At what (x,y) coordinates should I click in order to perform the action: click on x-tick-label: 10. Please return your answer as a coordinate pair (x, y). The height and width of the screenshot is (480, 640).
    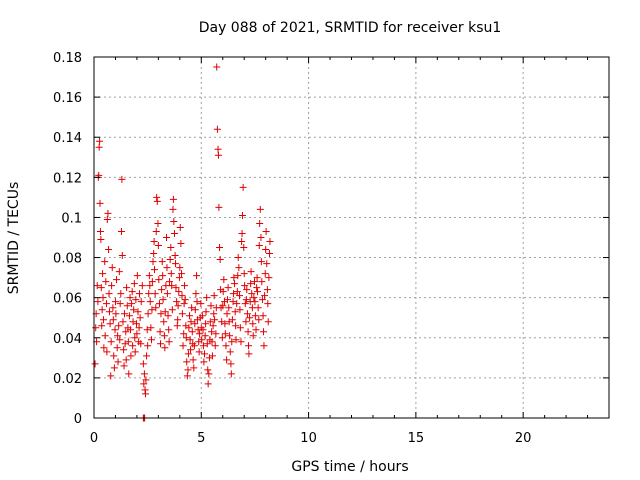
    Looking at the image, I should click on (308, 438).